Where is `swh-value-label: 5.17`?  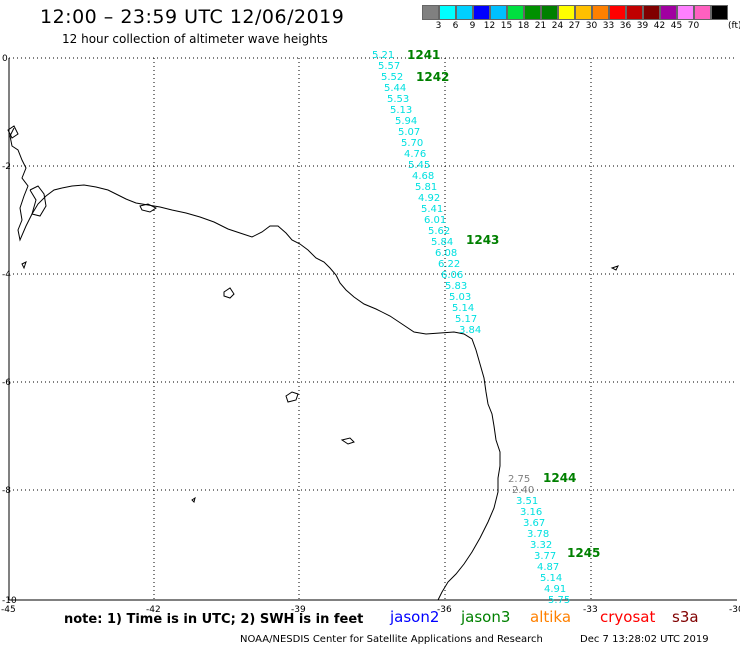
swh-value-label: 5.17 is located at coordinates (466, 319).